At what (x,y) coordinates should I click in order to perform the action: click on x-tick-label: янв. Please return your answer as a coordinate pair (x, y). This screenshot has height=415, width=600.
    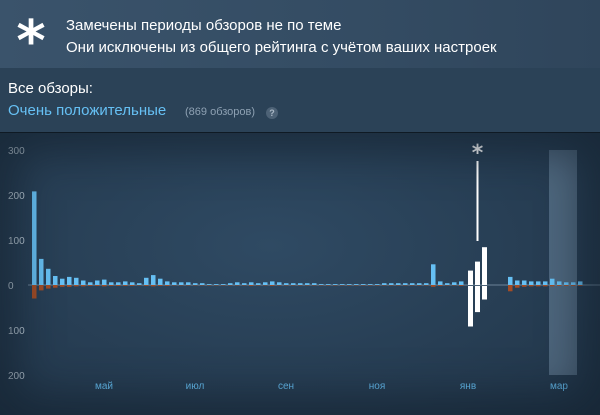
    Looking at the image, I should click on (468, 386).